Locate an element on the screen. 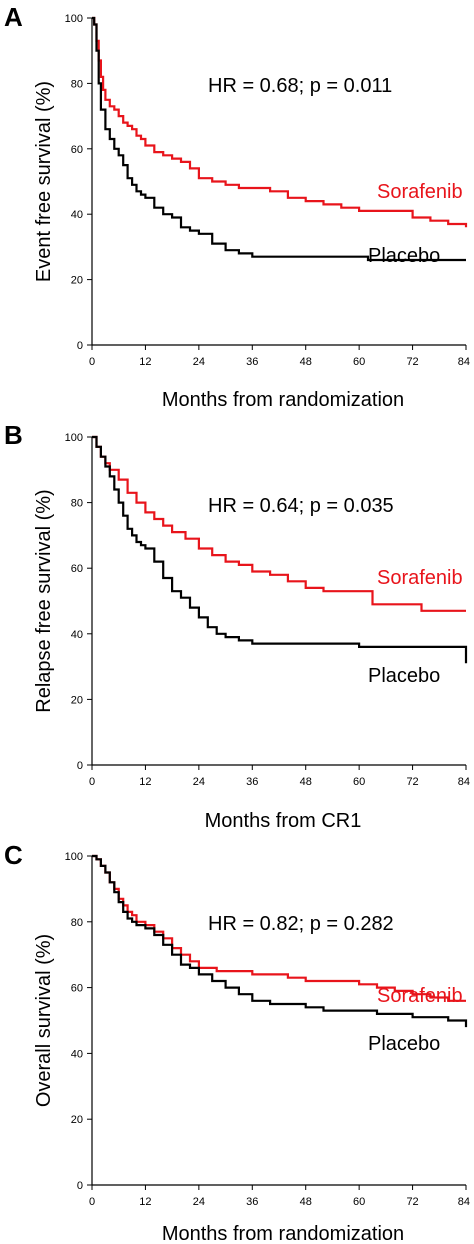  hr-annotation: HR = 0.82; p = 0.282 is located at coordinates (301, 924).